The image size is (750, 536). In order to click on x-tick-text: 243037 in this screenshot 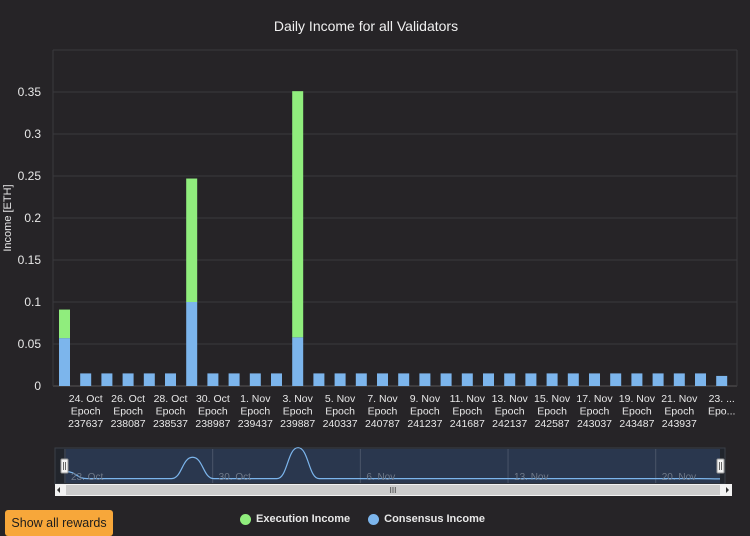, I will do `click(594, 424)`.